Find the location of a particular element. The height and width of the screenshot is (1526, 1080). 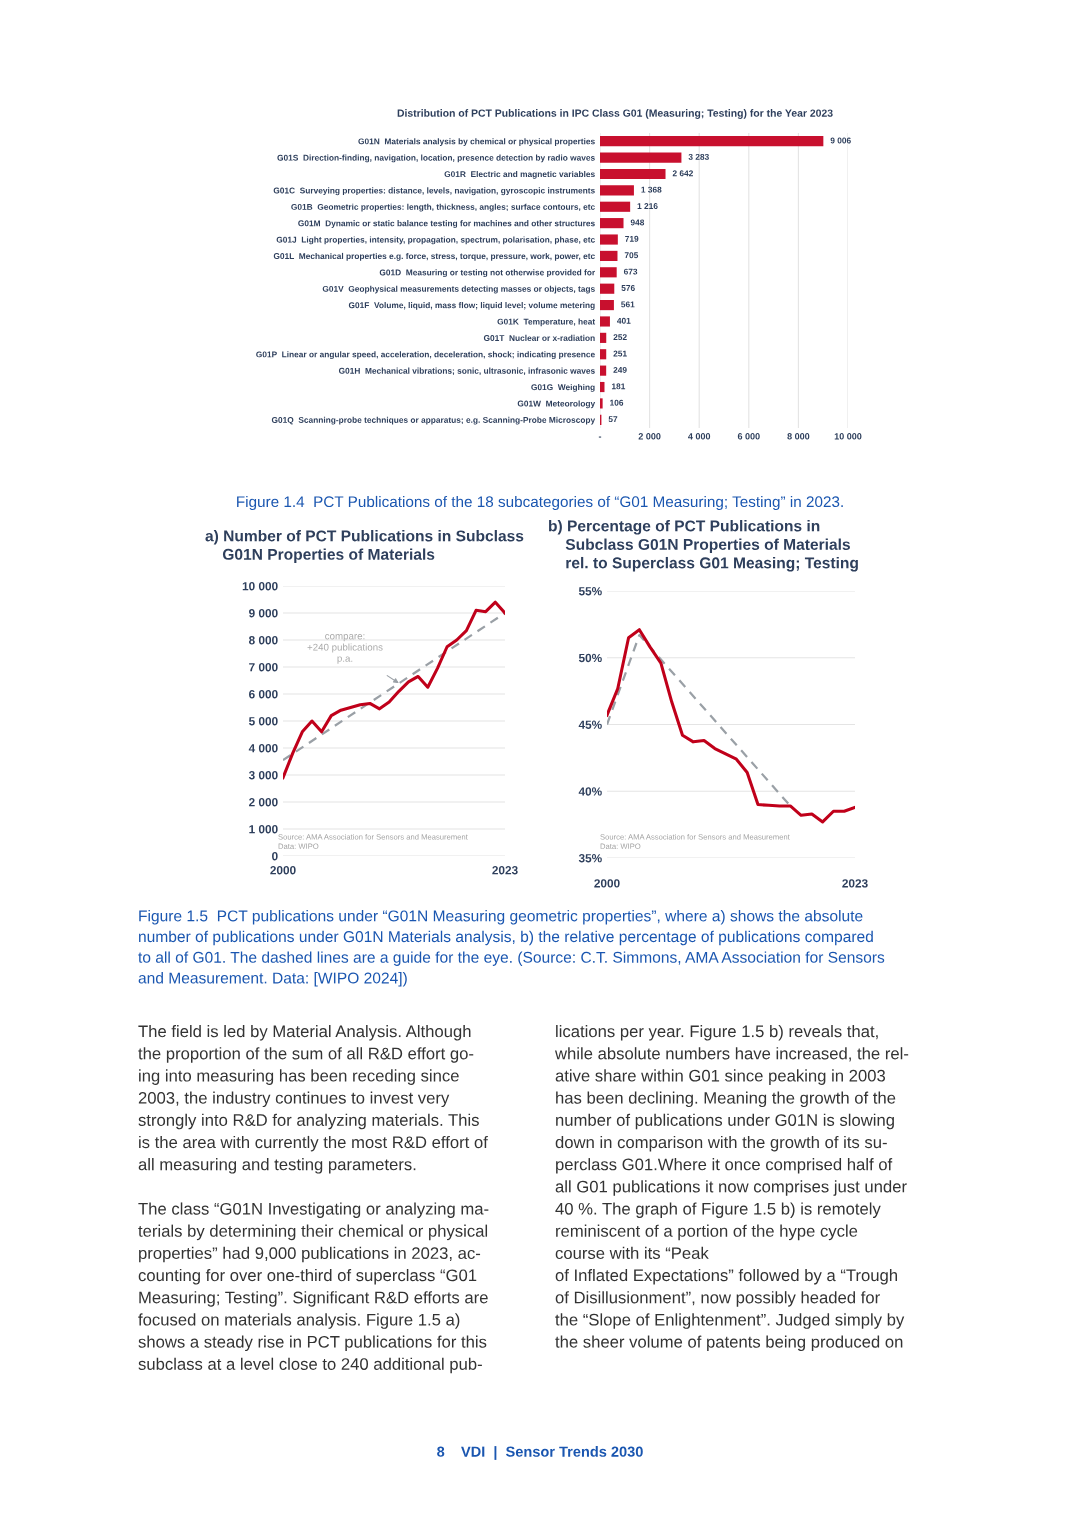

y-tick-label: 9 000 is located at coordinates (263, 613).